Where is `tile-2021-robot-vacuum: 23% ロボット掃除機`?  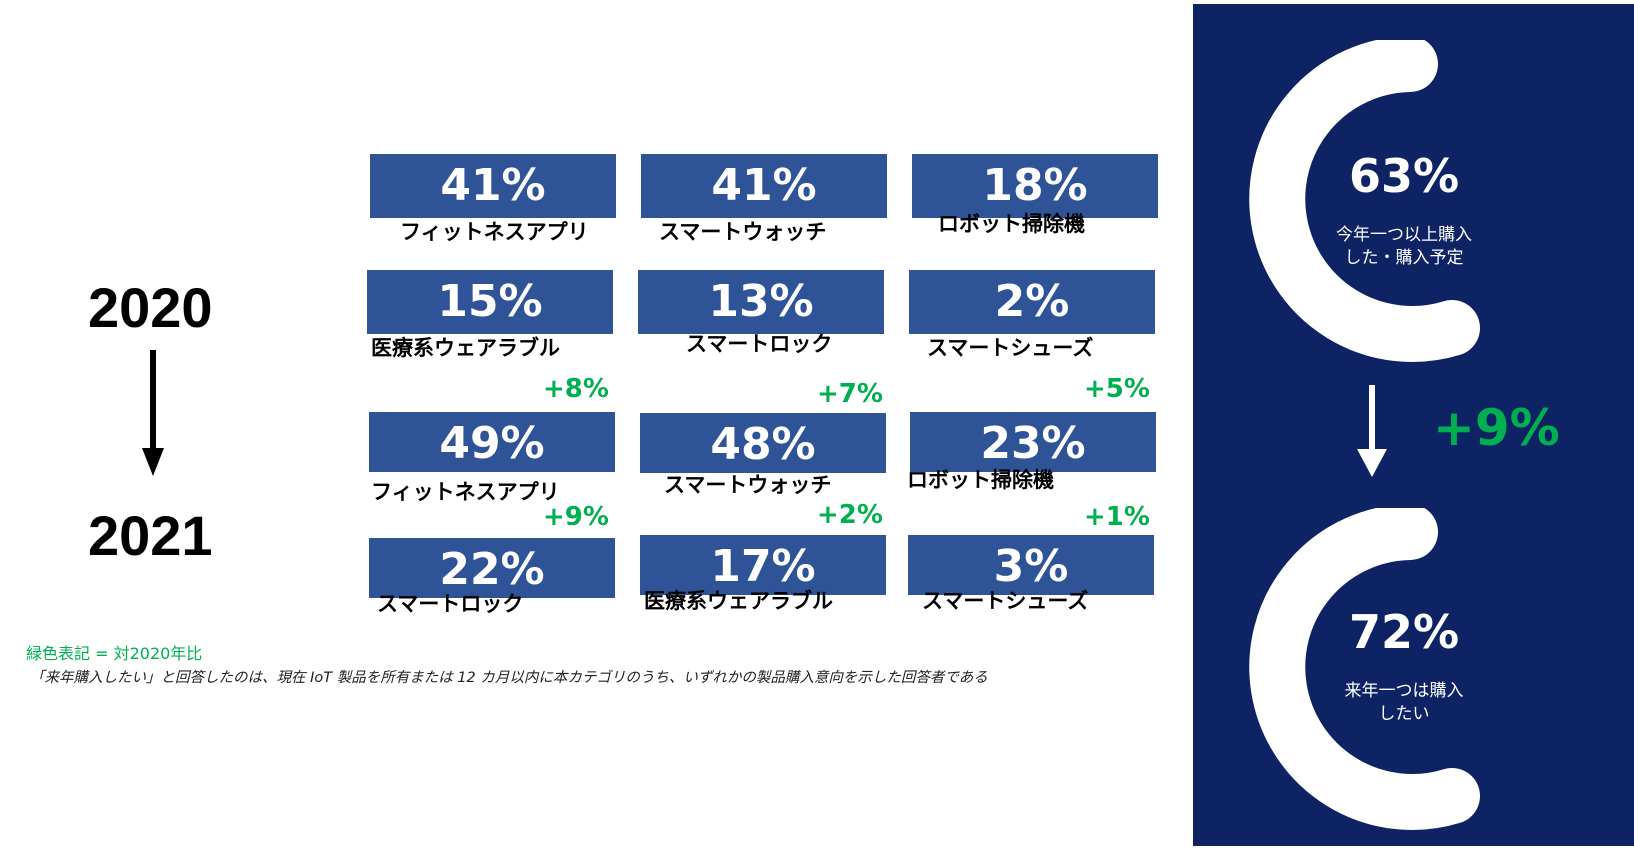 tile-2021-robot-vacuum: 23% ロボット掃除機 is located at coordinates (1031, 462).